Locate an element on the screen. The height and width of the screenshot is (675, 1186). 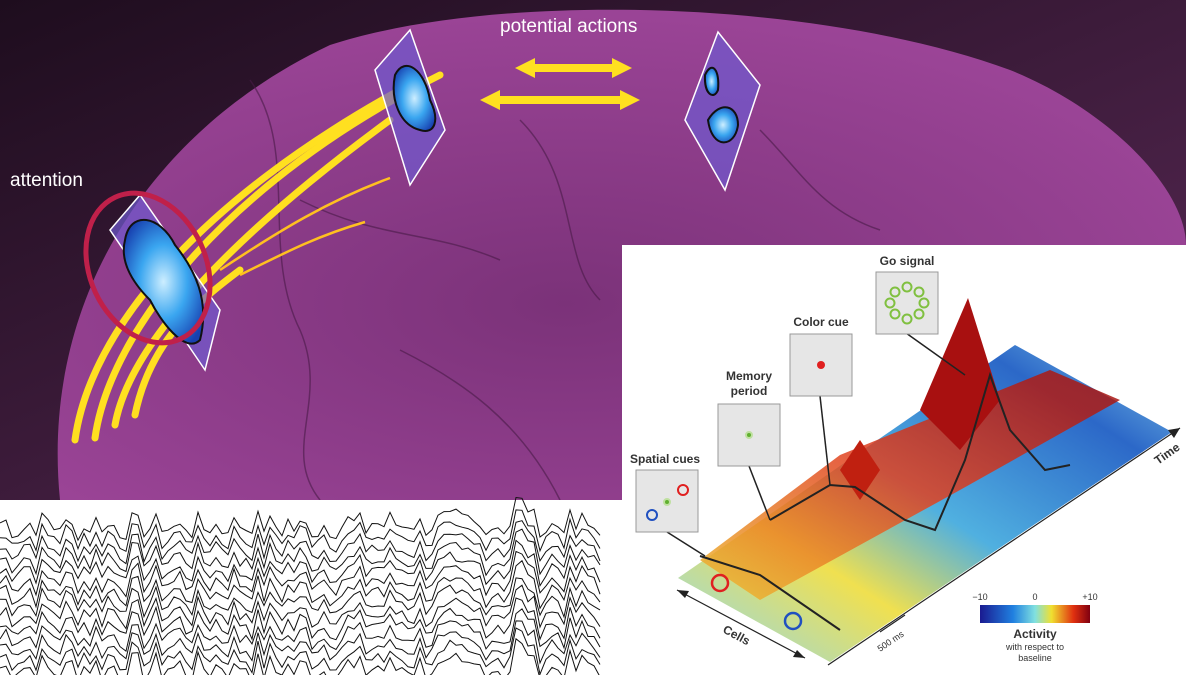
event-icons is located at coordinates (788, 401).